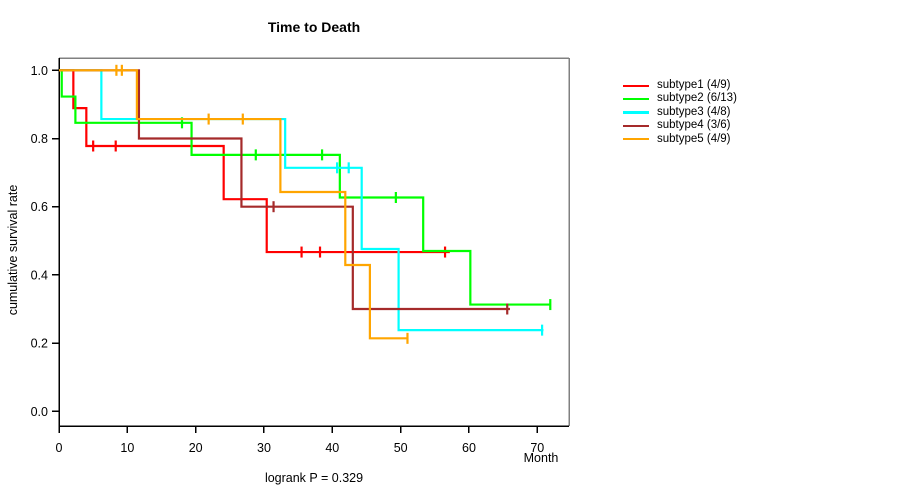 Image resolution: width=900 pixels, height=500 pixels. What do you see at coordinates (39, 275) in the screenshot?
I see `y-tick-label: 0.4` at bounding box center [39, 275].